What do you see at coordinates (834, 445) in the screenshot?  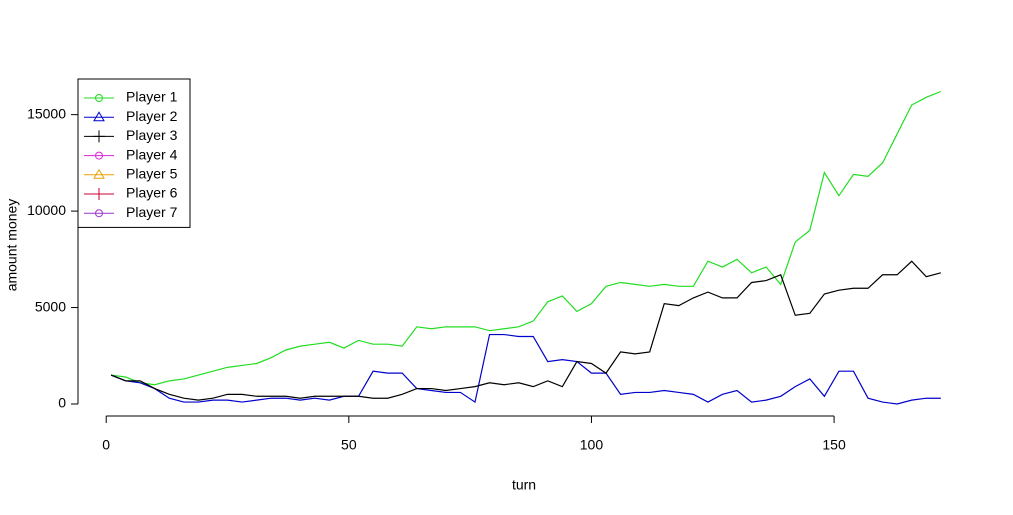 I see `x-tick-label: 150` at bounding box center [834, 445].